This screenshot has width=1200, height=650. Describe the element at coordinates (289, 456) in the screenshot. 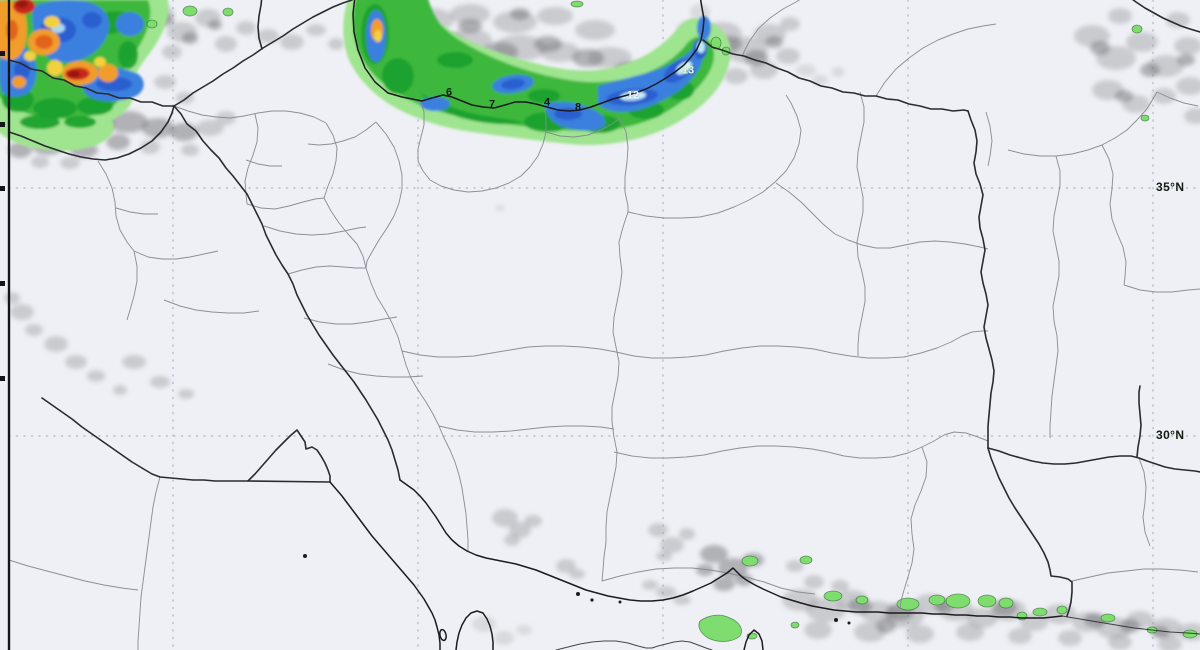

I see `kuwait-border` at that location.